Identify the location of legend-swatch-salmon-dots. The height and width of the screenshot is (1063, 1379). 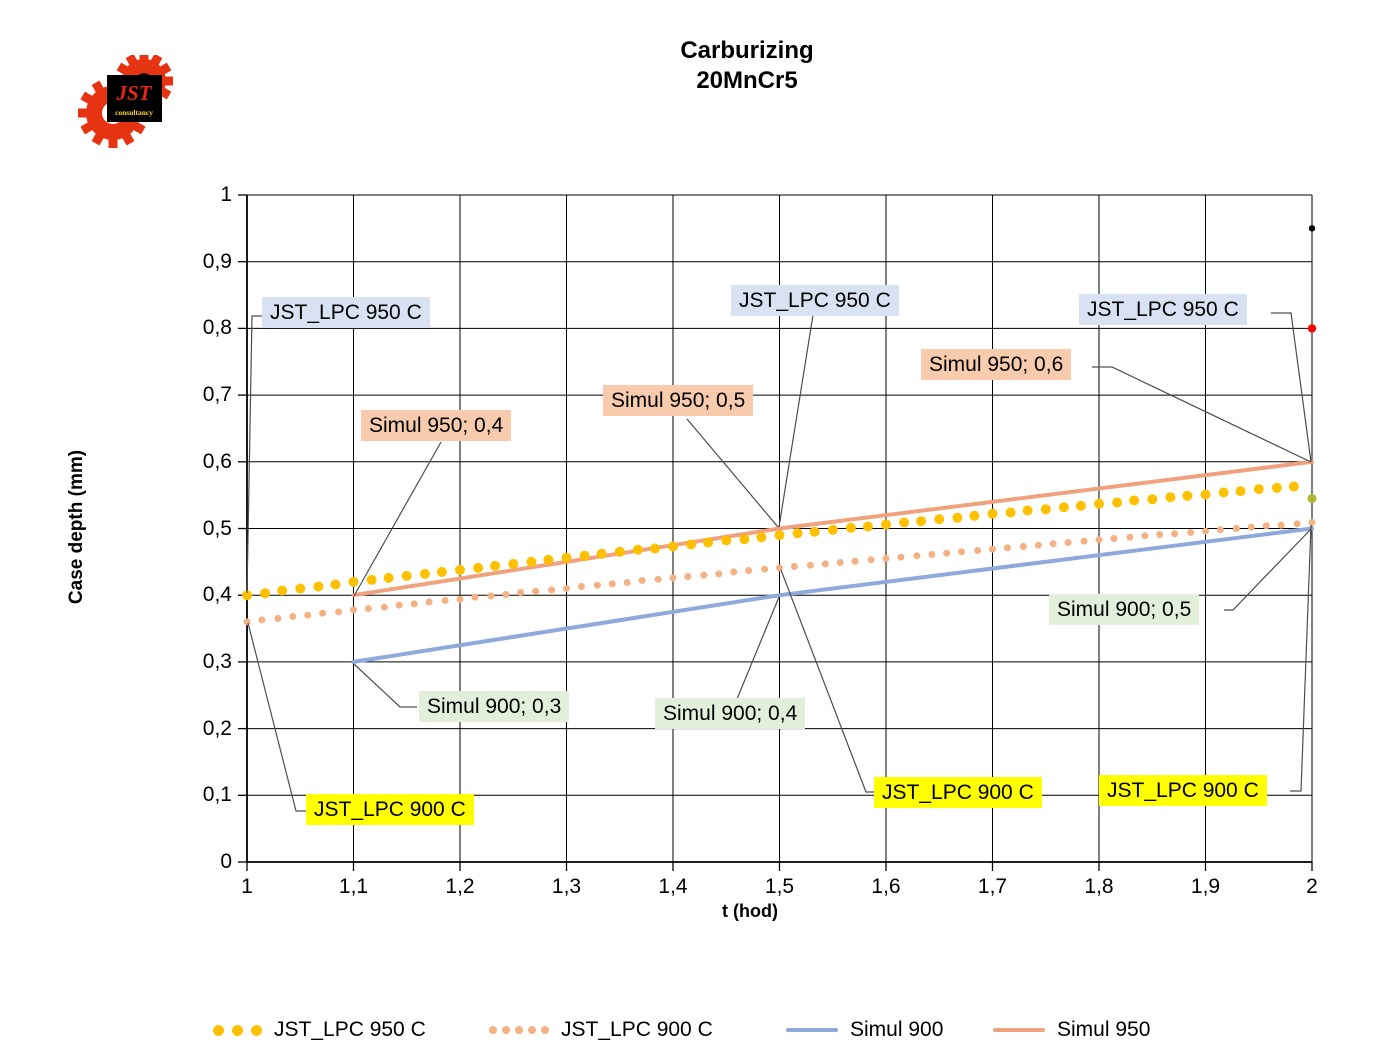
(519, 1030).